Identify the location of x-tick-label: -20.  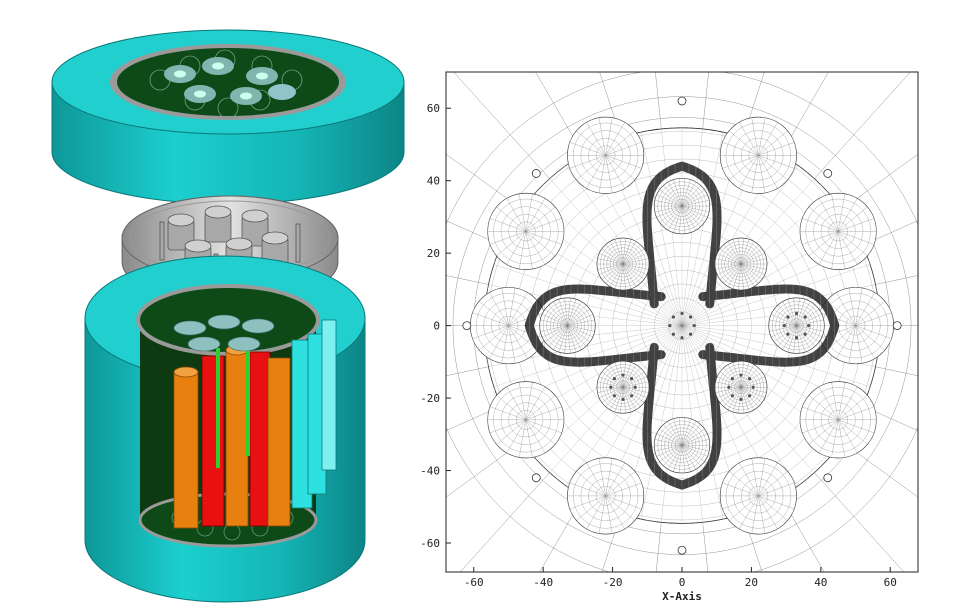
(613, 582).